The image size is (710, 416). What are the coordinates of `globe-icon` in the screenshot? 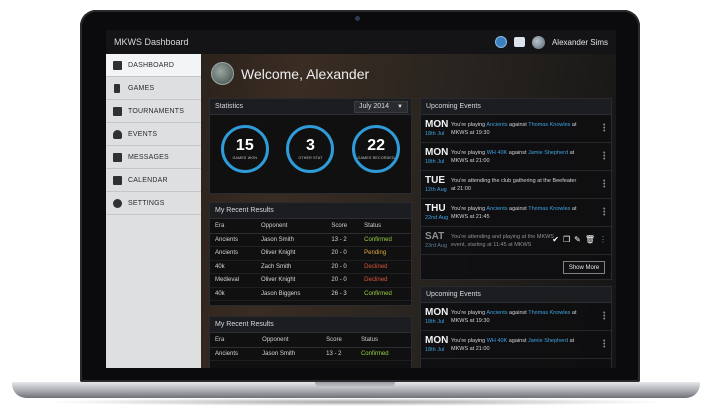 It's located at (500, 42).